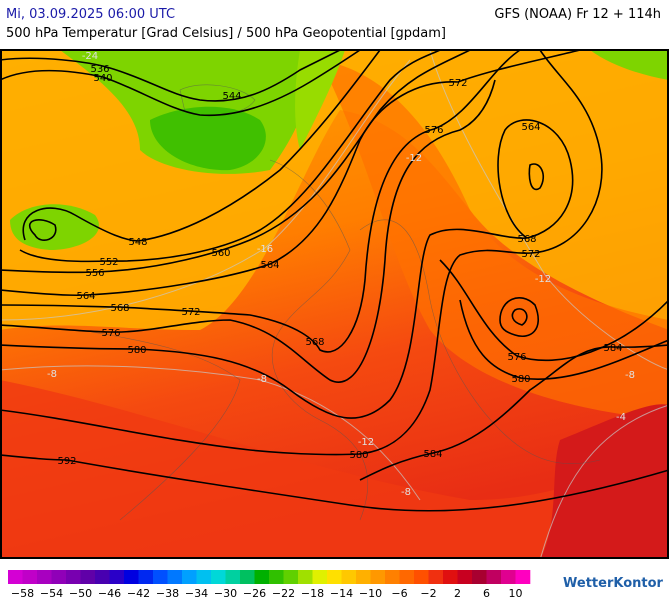 The height and width of the screenshot is (600, 669). I want to click on isotherm-label: -24, so click(90, 56).